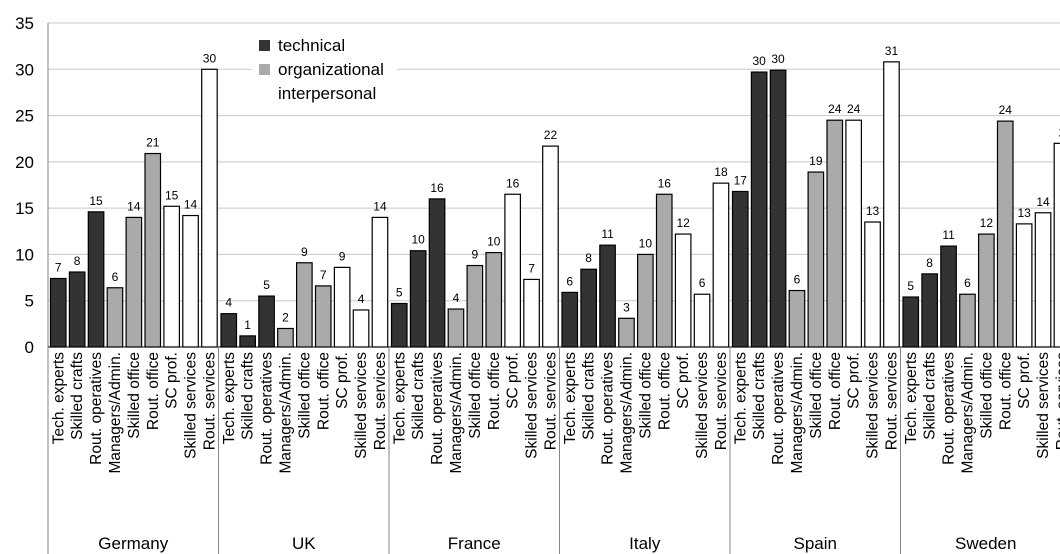 The width and height of the screenshot is (1060, 554). What do you see at coordinates (815, 543) in the screenshot?
I see `x-group-label: Spain` at bounding box center [815, 543].